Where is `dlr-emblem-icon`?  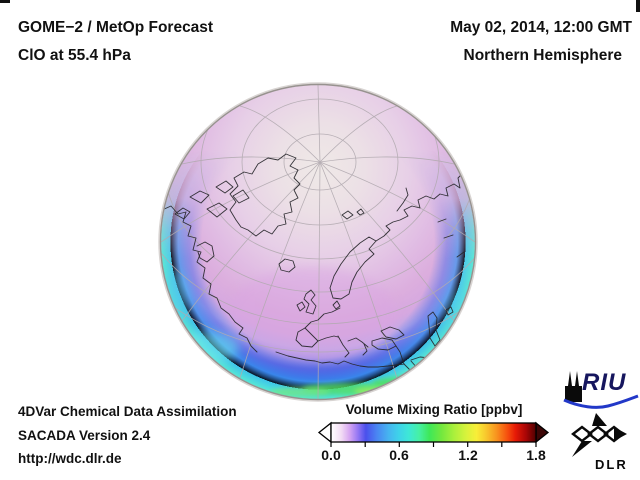 dlr-emblem-icon is located at coordinates (599, 435).